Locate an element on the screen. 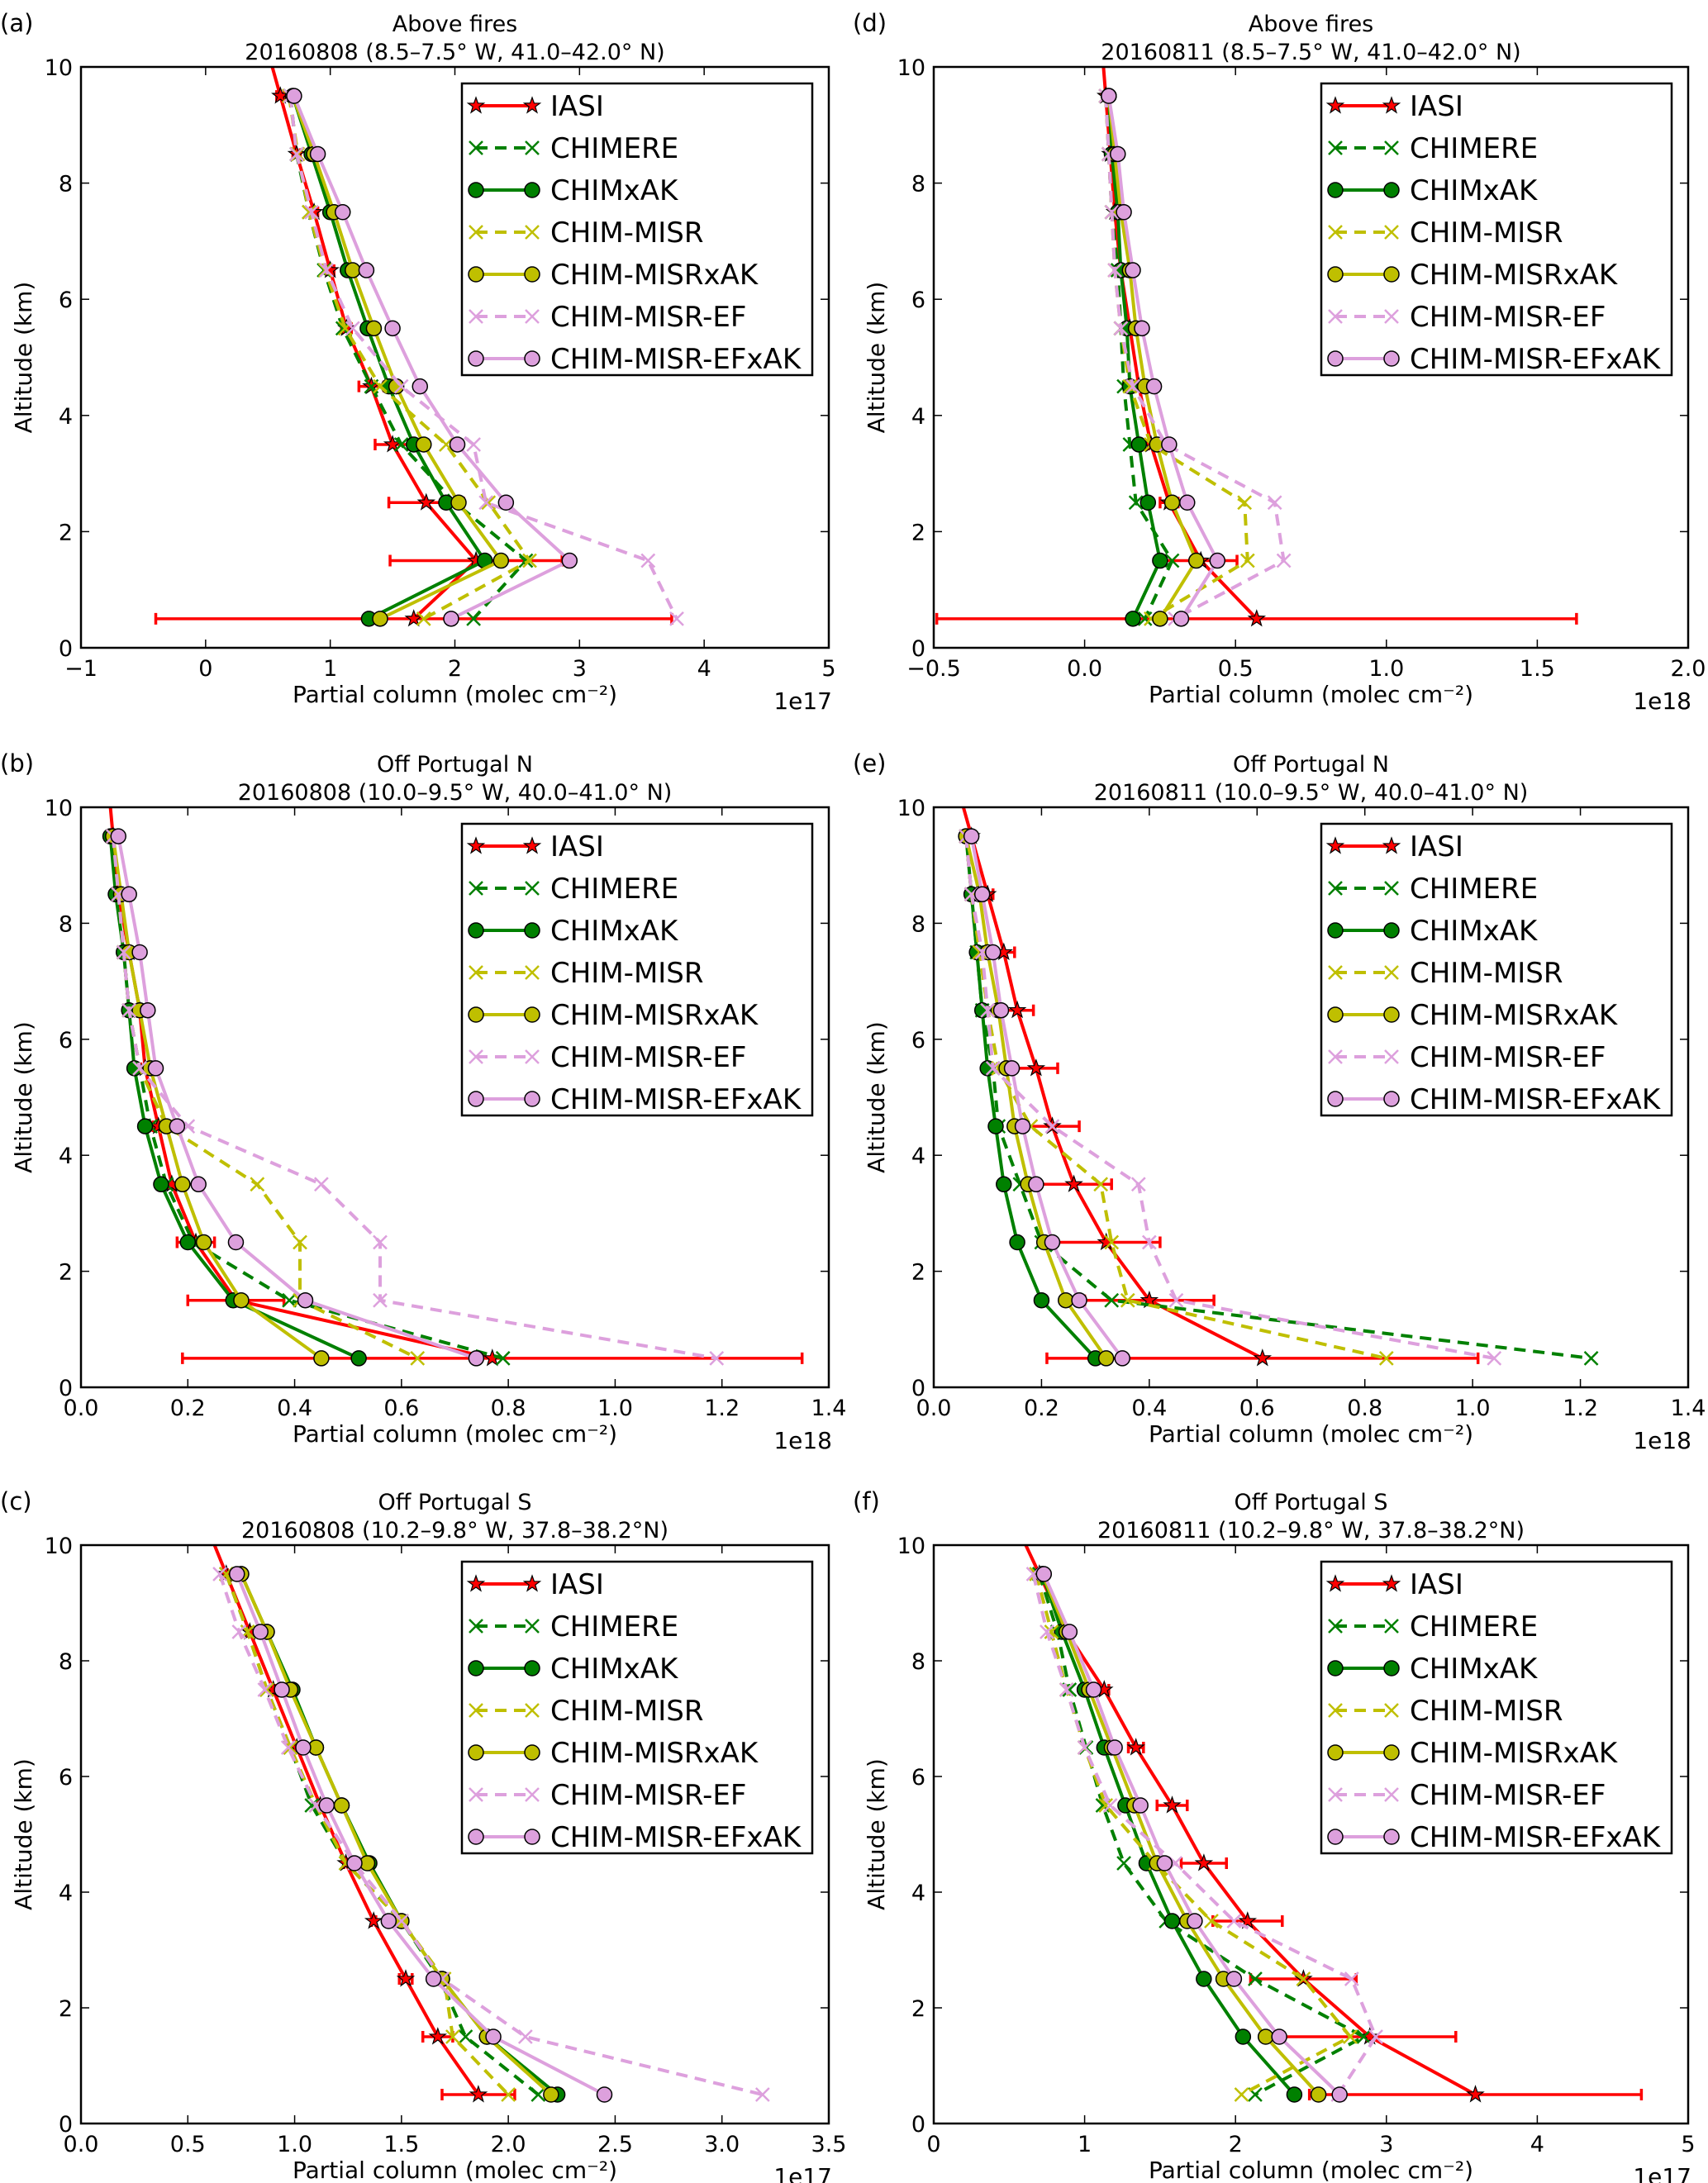 The width and height of the screenshot is (1708, 2183). x-tick-label: 0.8 is located at coordinates (508, 1408).